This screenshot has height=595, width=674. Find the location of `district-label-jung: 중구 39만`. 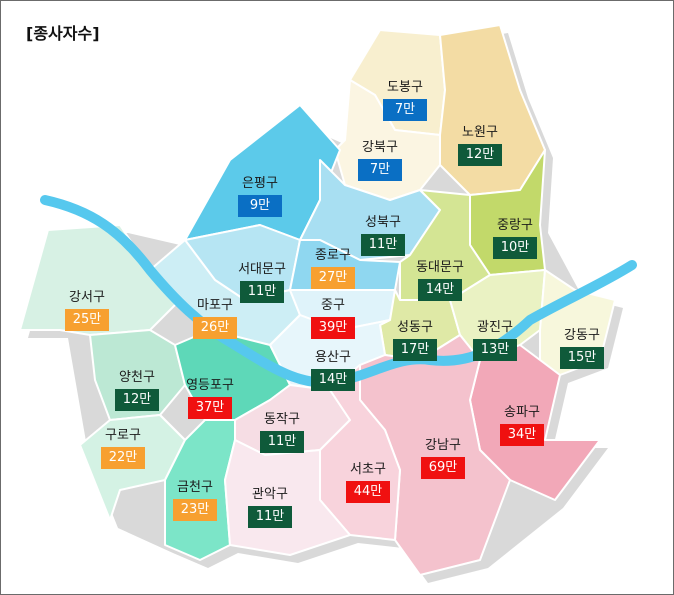

district-label-jung: 중구 39만 is located at coordinates (333, 318).